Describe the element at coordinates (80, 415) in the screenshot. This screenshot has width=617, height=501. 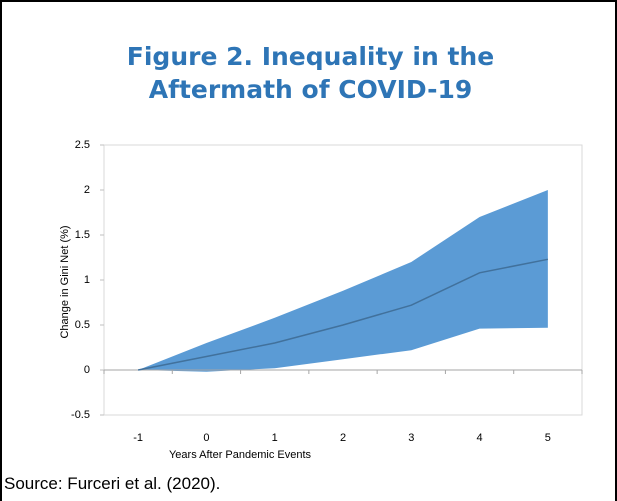
I see `y-tick-label: -0.5` at that location.